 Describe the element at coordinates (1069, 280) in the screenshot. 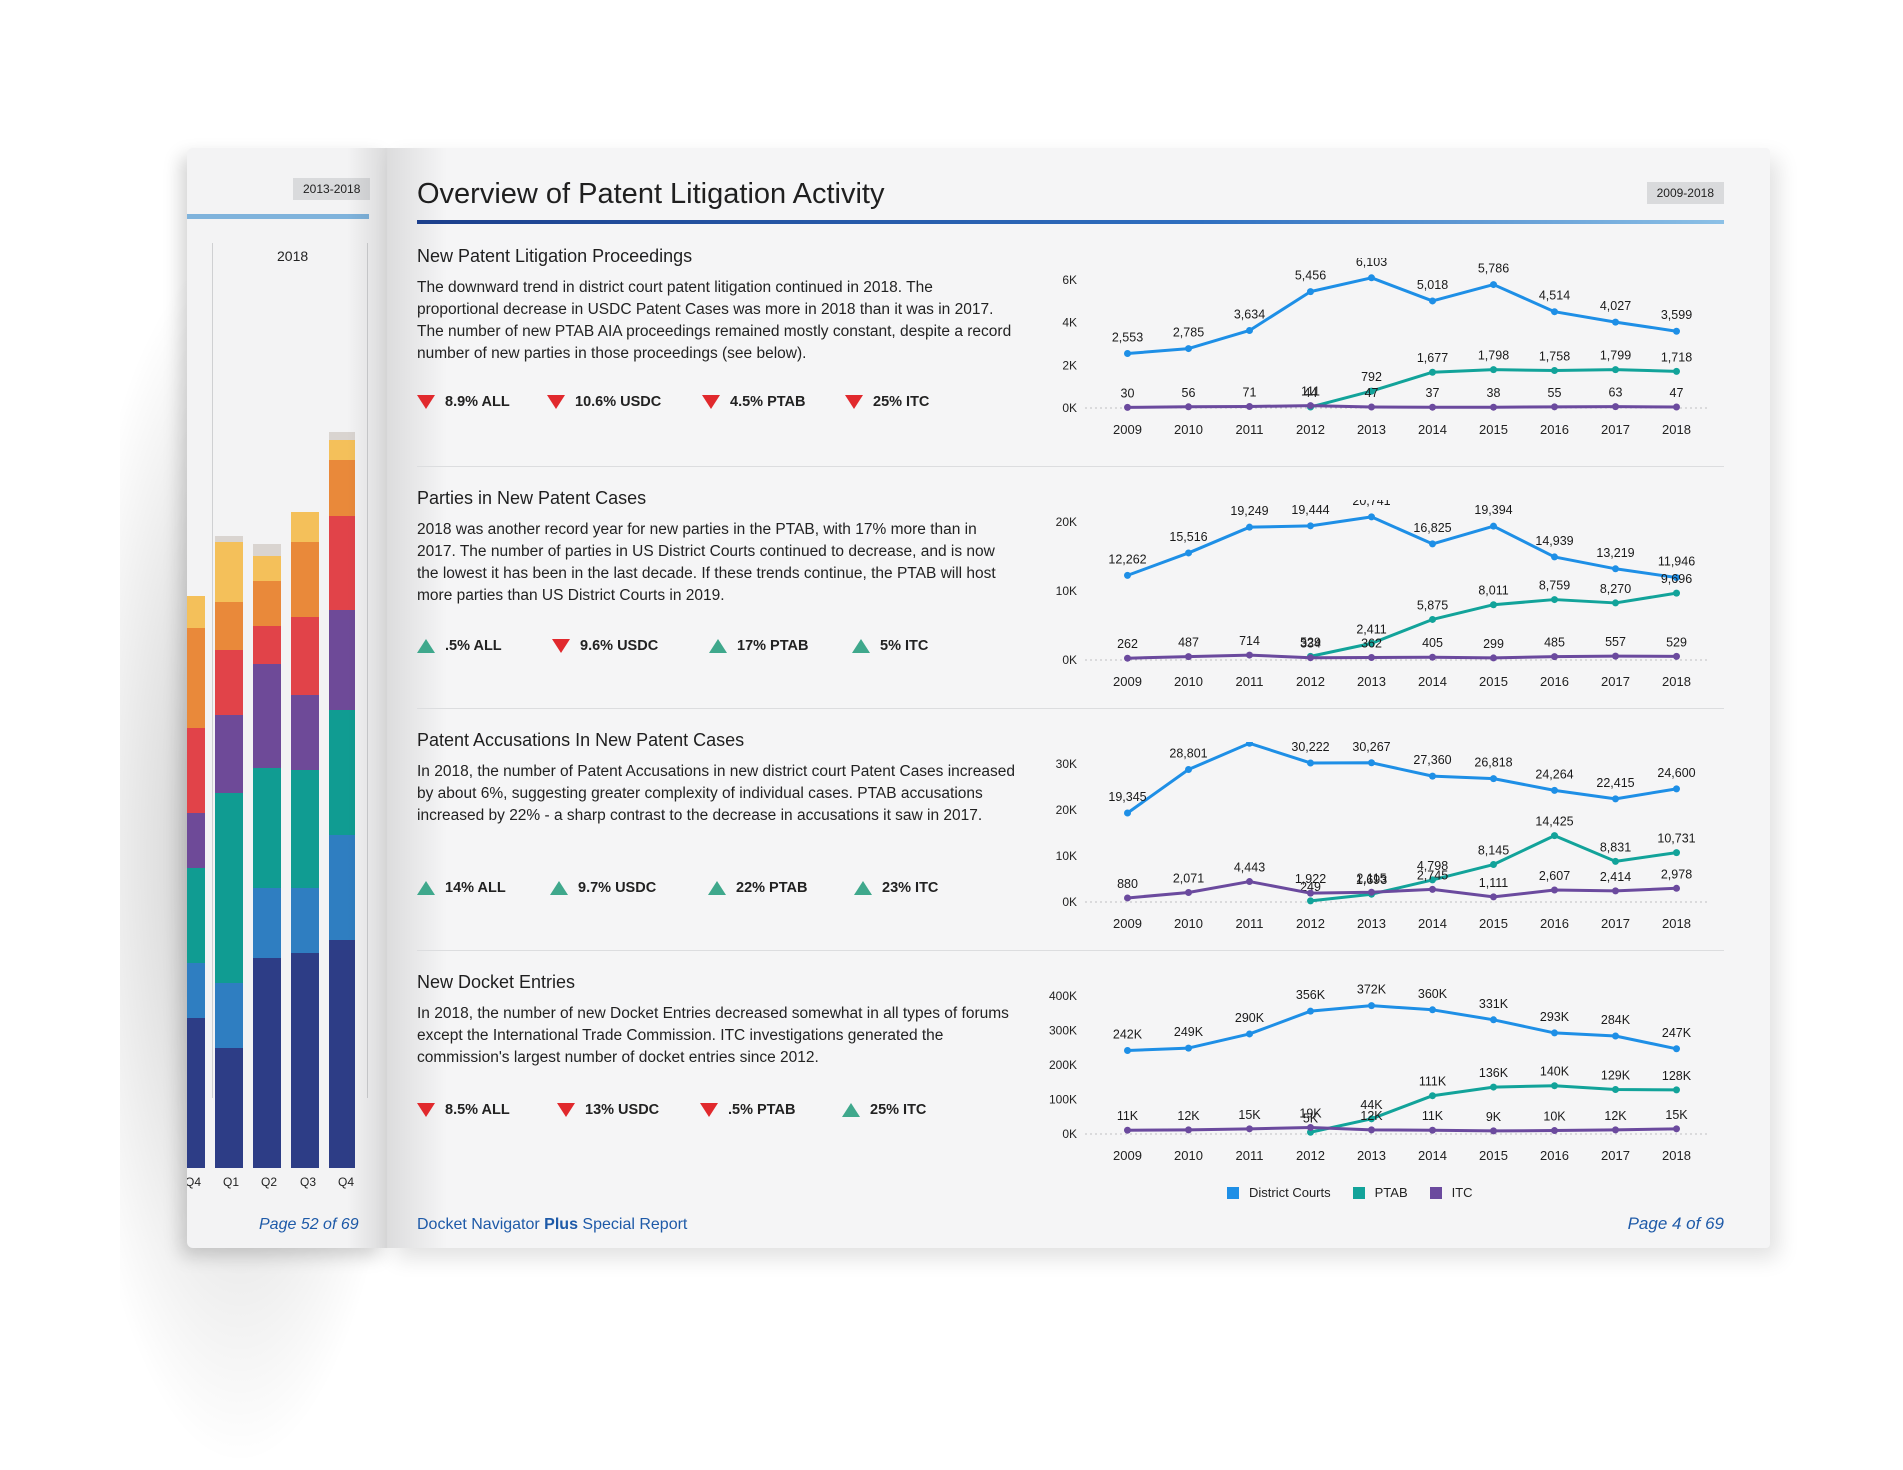

I see `y-tick-label: 6K` at that location.